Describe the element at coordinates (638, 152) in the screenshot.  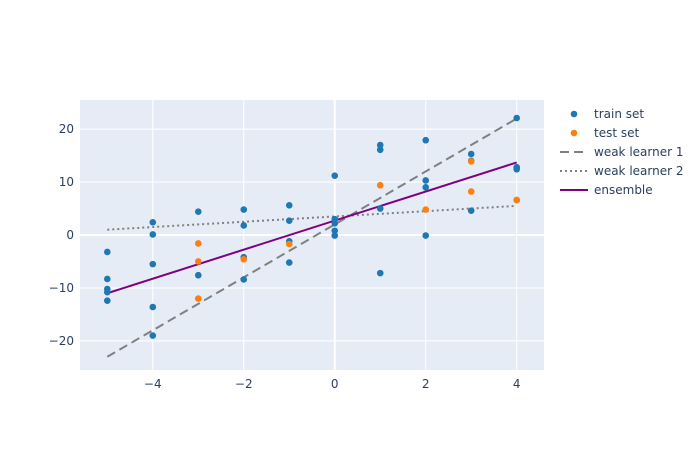
I see `legend-label: weak learner 1` at that location.